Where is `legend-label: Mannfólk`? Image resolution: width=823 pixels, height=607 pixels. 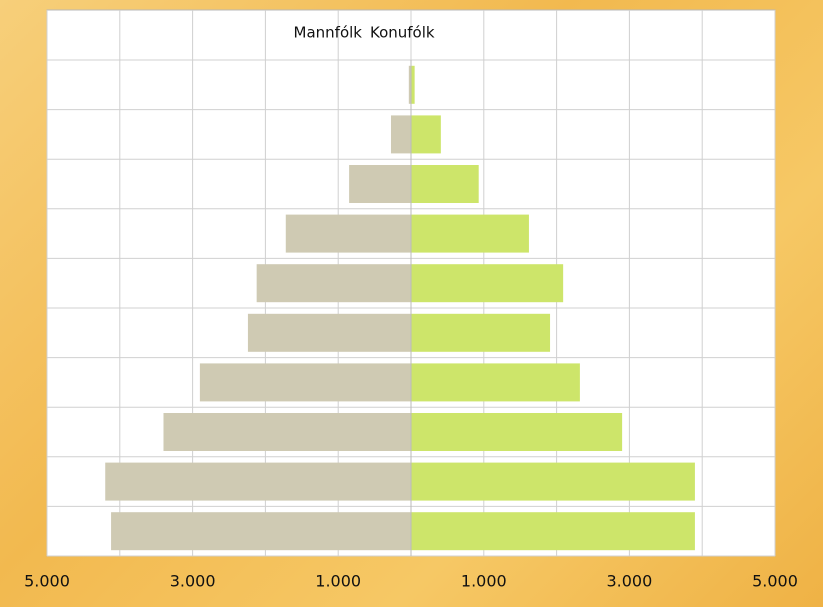
legend-label: Mannfólk is located at coordinates (328, 33).